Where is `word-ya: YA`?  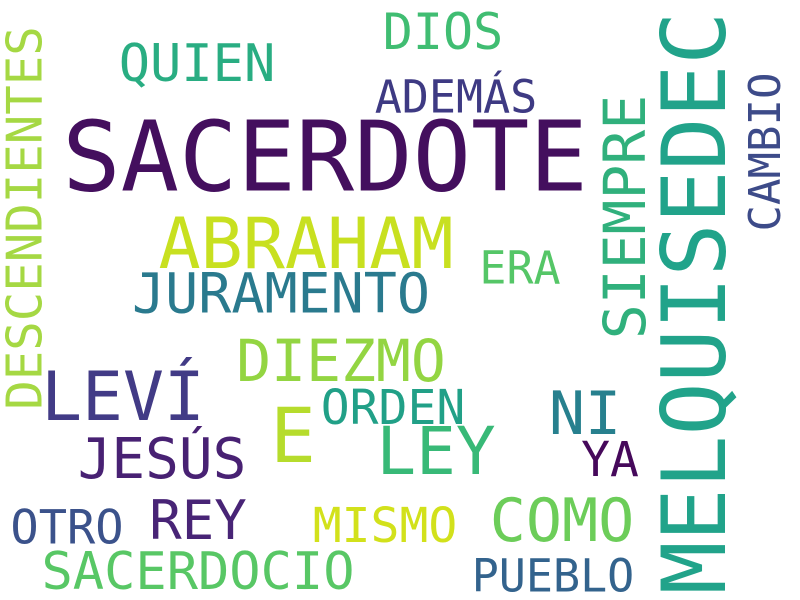 word-ya: YA is located at coordinates (610, 460).